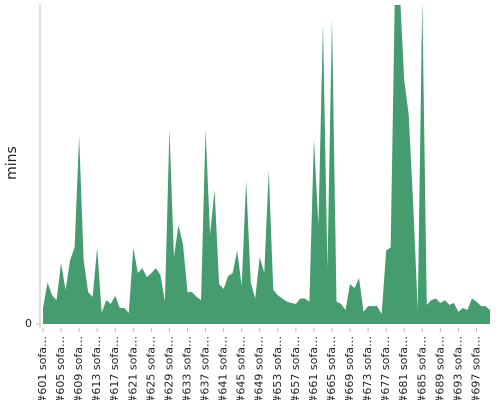  Describe the element at coordinates (28, 323) in the screenshot. I see `y-tick-label: 0` at that location.